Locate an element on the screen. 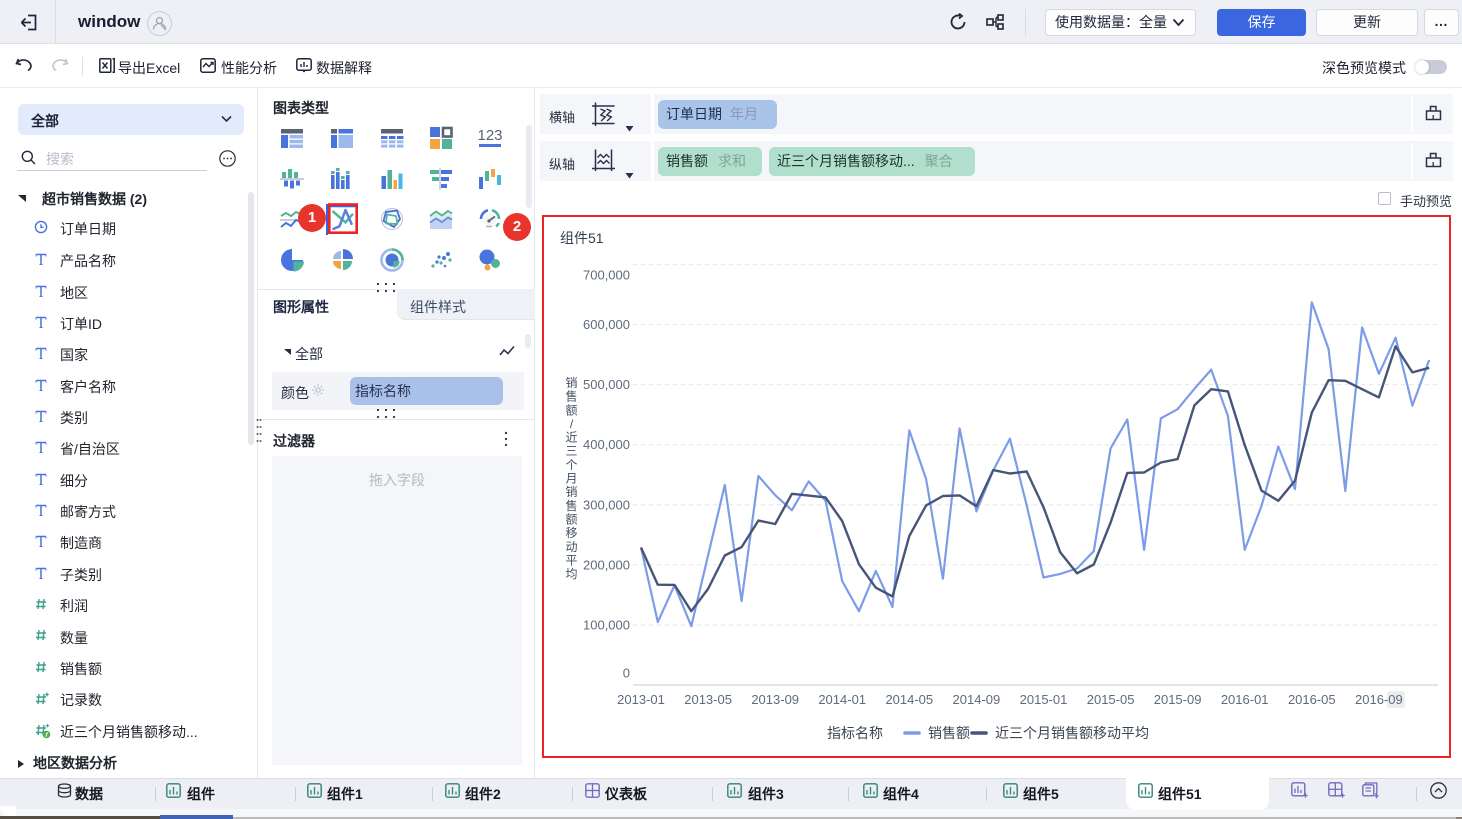 This screenshot has height=819, width=1462. svg-text: 2013-05 is located at coordinates (708, 699).